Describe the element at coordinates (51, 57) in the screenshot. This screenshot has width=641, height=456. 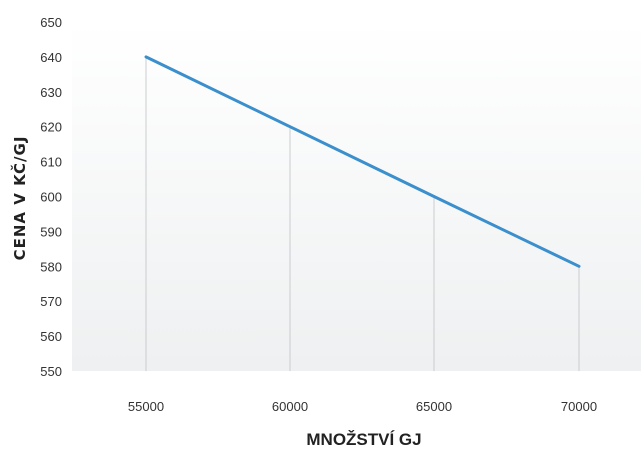
I see `y-tick-label: 640` at that location.